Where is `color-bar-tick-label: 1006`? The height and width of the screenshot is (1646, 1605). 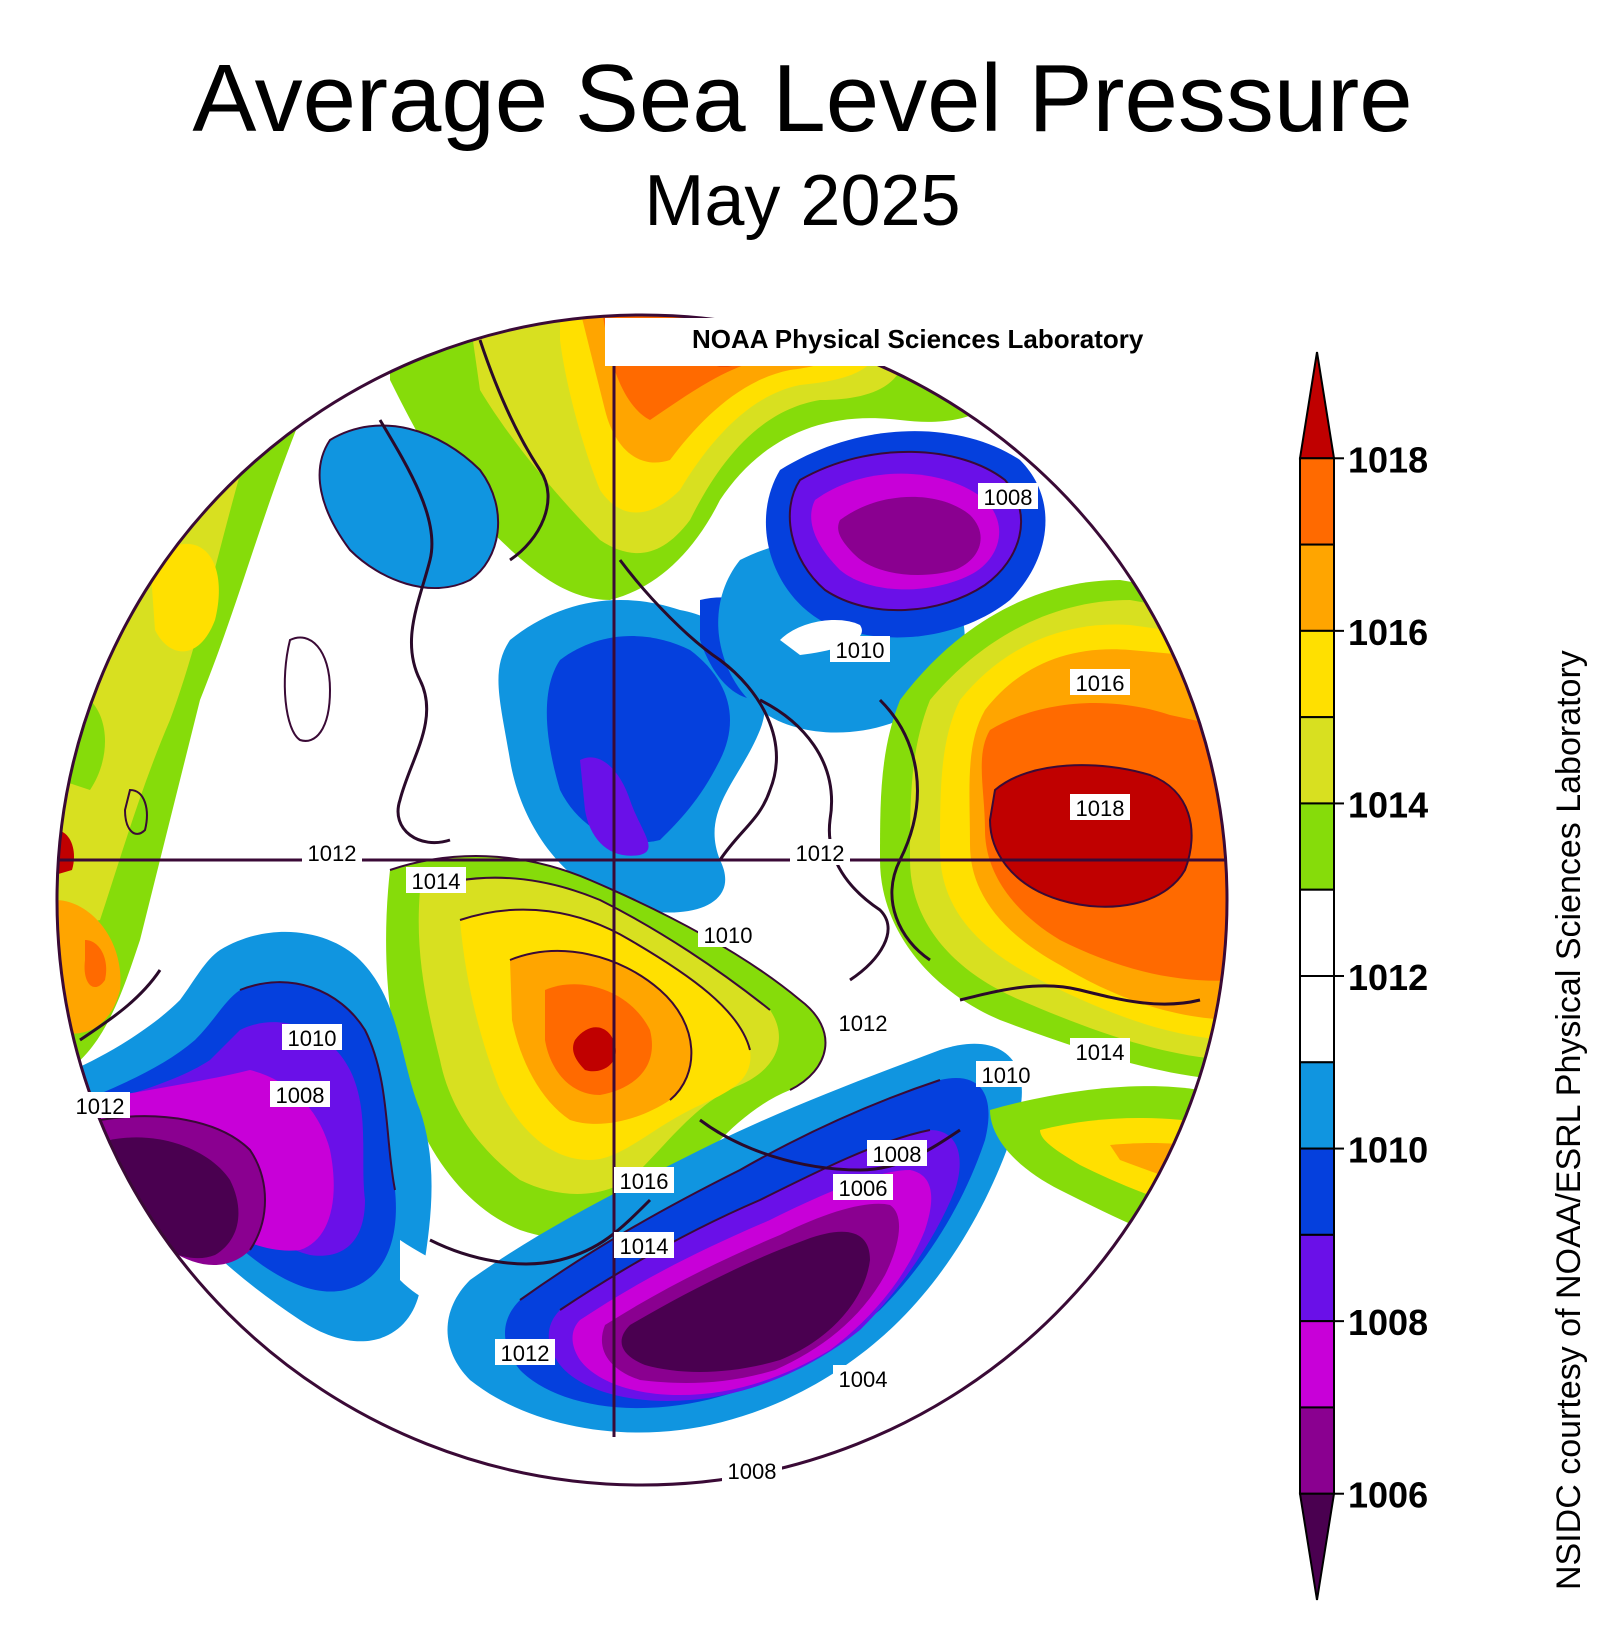 color-bar-tick-label: 1006 is located at coordinates (1388, 1495).